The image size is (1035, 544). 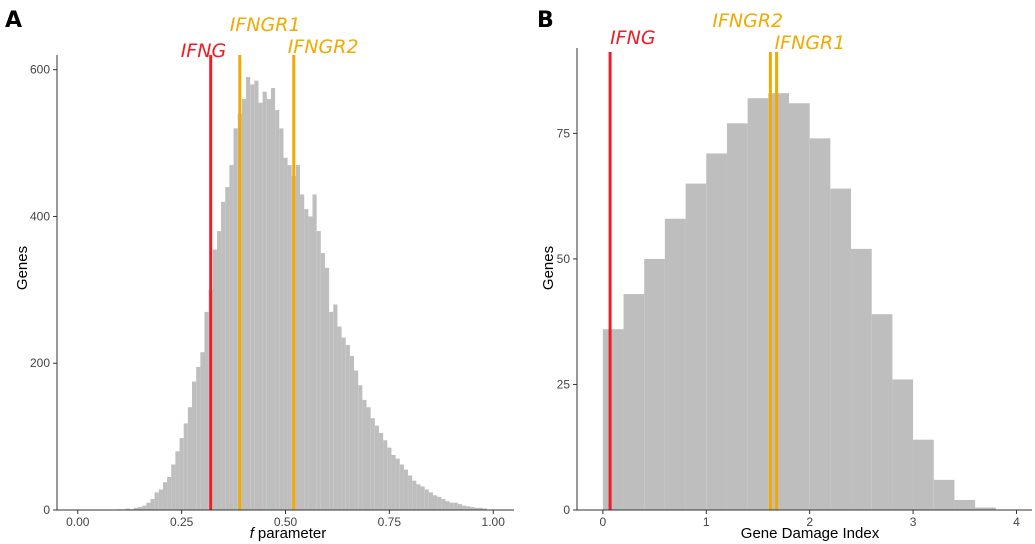 I want to click on y-tick-label: 50, so click(x=564, y=259).